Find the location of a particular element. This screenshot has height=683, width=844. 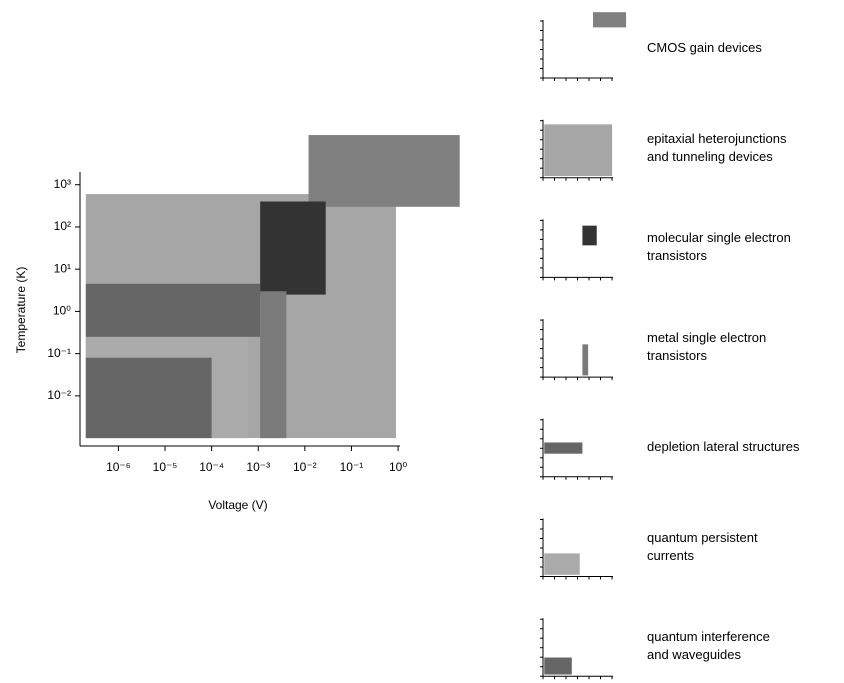

x-tick-label: 10⁻² is located at coordinates (305, 467).